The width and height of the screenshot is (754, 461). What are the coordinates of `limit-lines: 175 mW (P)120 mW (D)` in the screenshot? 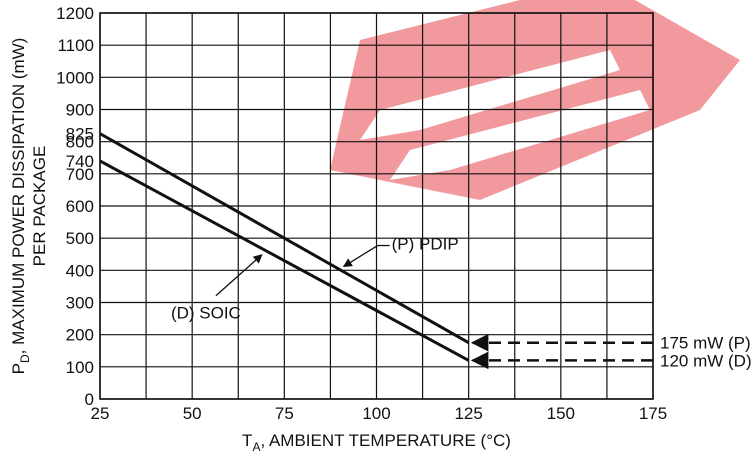 It's located at (611, 352).